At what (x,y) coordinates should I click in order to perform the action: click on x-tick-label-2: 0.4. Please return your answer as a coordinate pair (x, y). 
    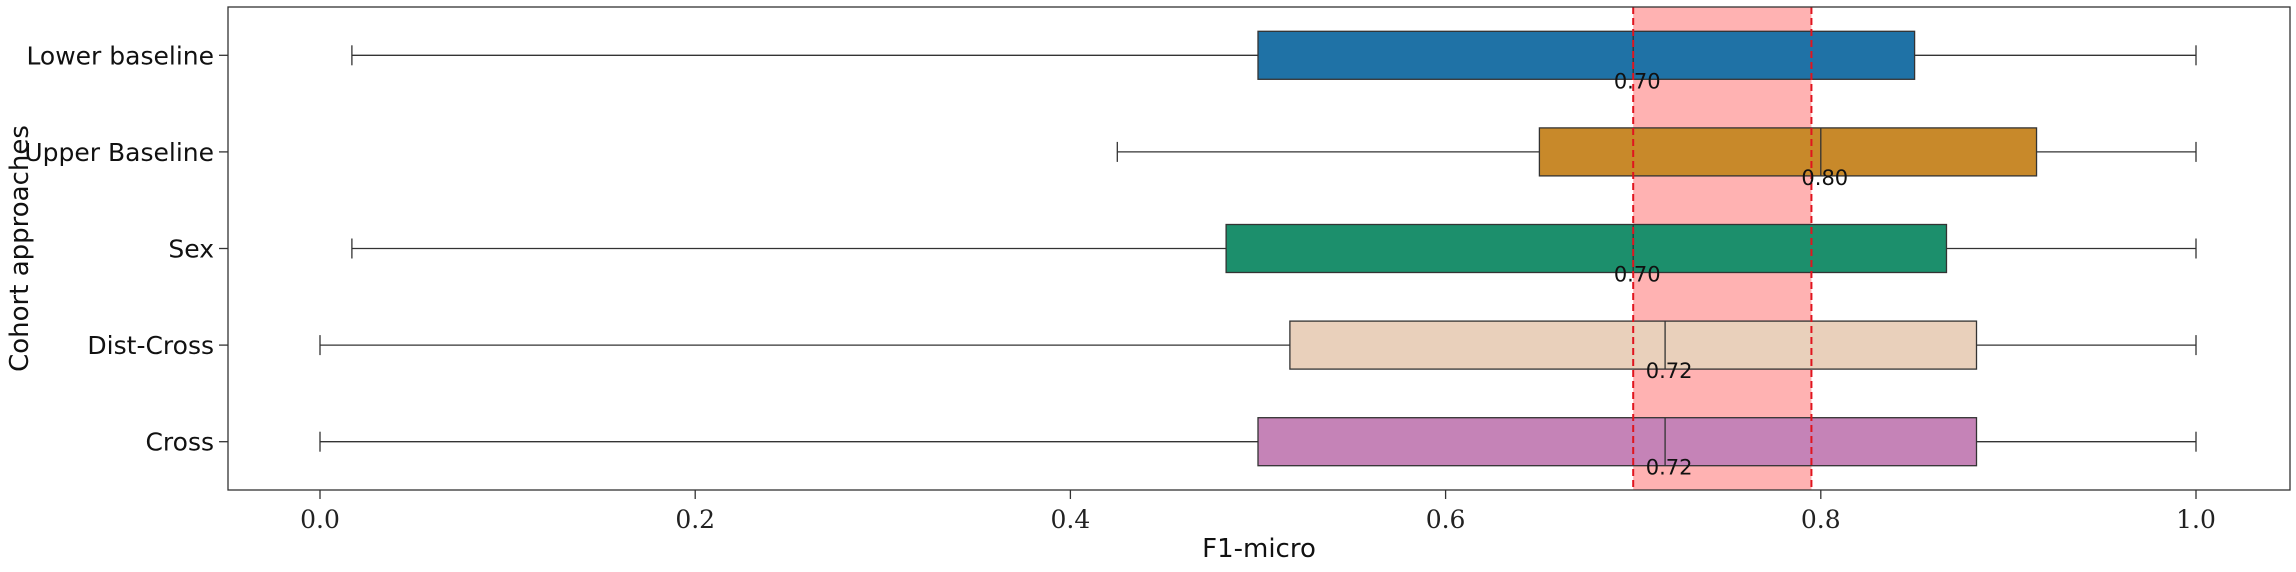
    Looking at the image, I should click on (1071, 519).